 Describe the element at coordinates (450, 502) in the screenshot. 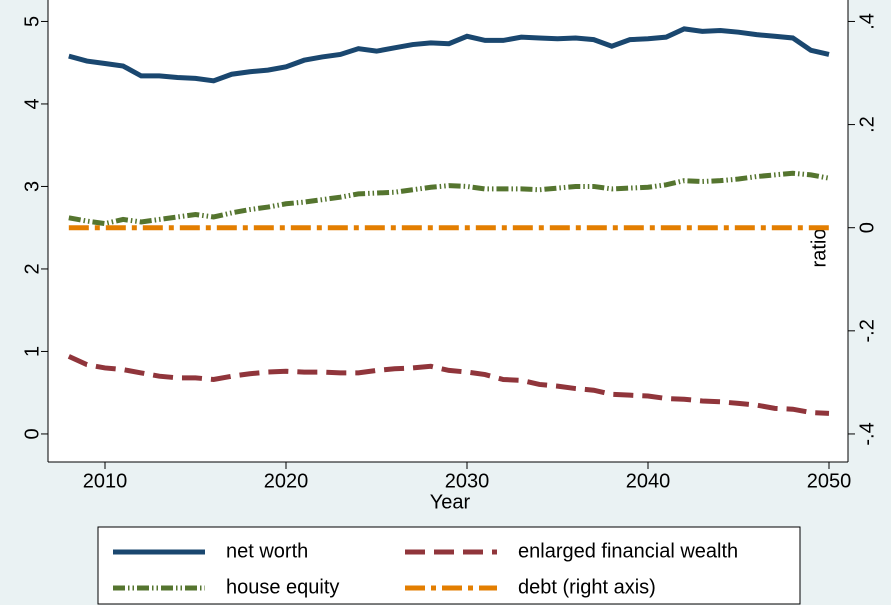

I see `x-axis-label: Year` at that location.